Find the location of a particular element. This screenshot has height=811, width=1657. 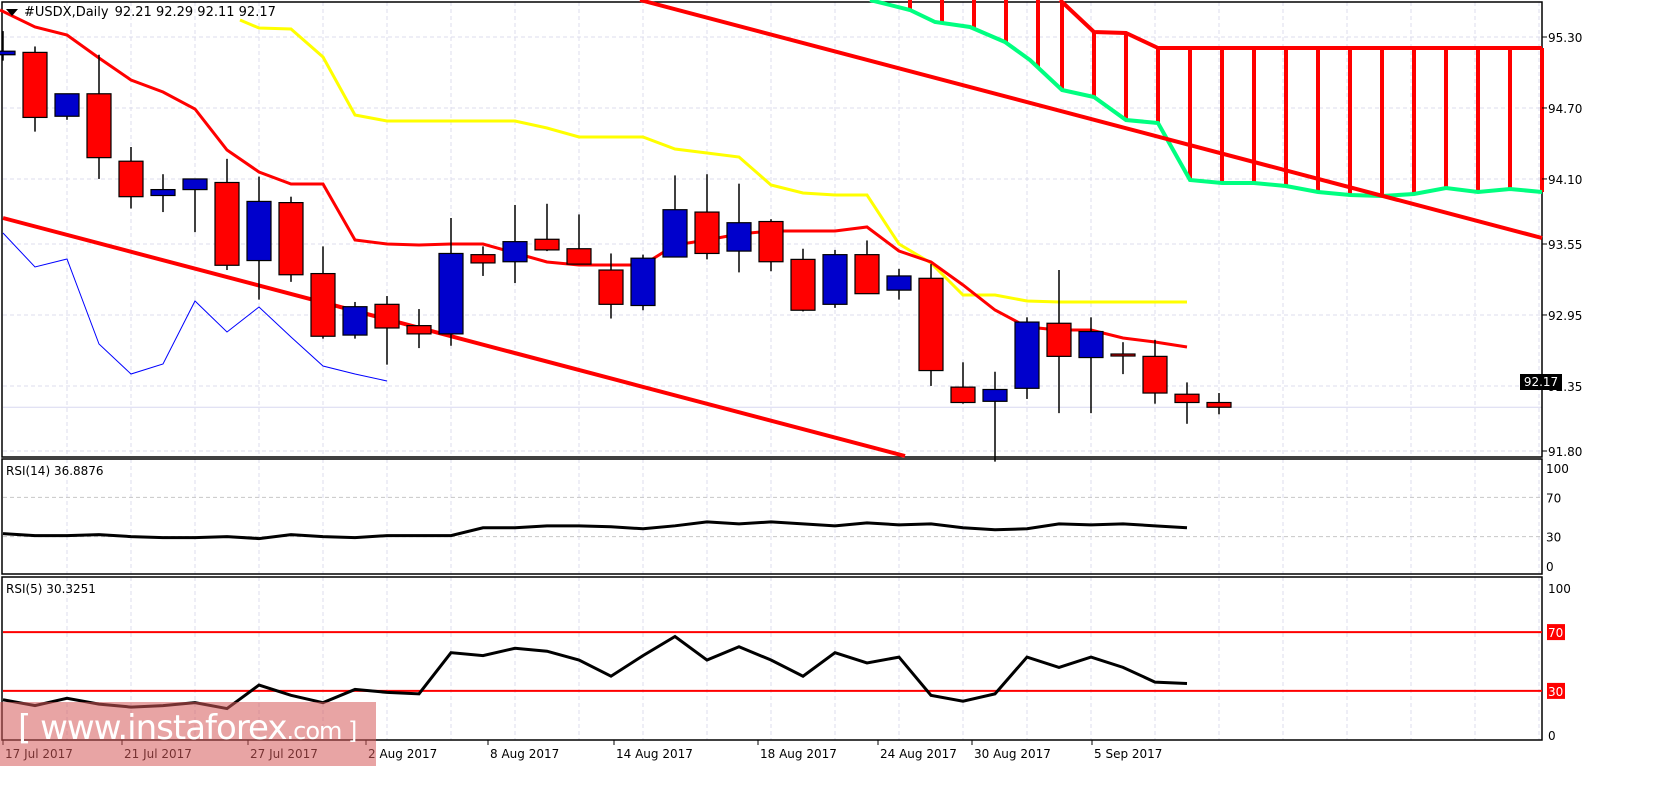

svg-text: 93.55 is located at coordinates (1565, 245).